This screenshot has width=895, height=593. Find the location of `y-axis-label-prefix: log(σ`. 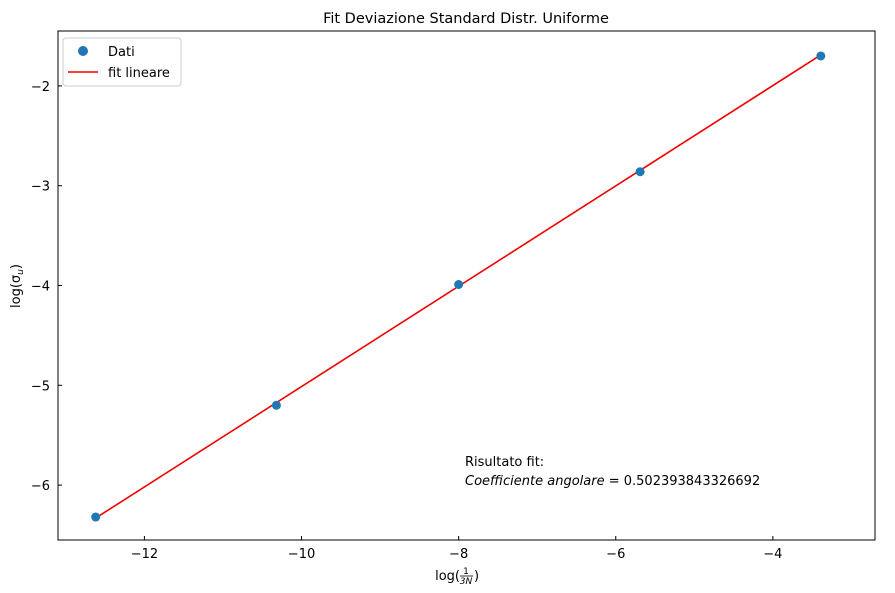

y-axis-label-prefix: log(σ is located at coordinates (16, 291).